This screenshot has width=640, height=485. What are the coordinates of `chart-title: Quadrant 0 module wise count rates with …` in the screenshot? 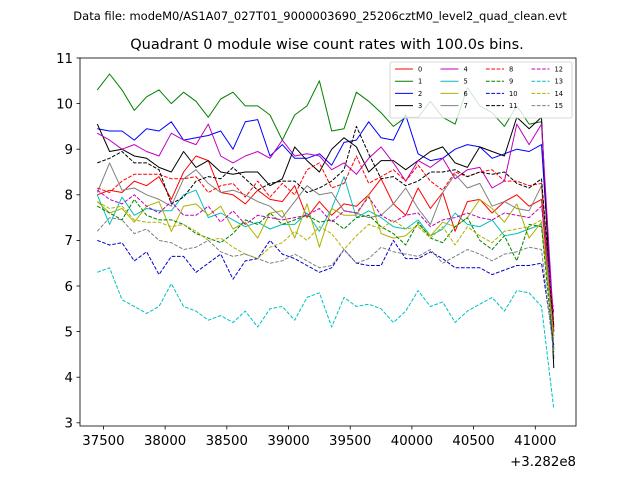 It's located at (327, 45).